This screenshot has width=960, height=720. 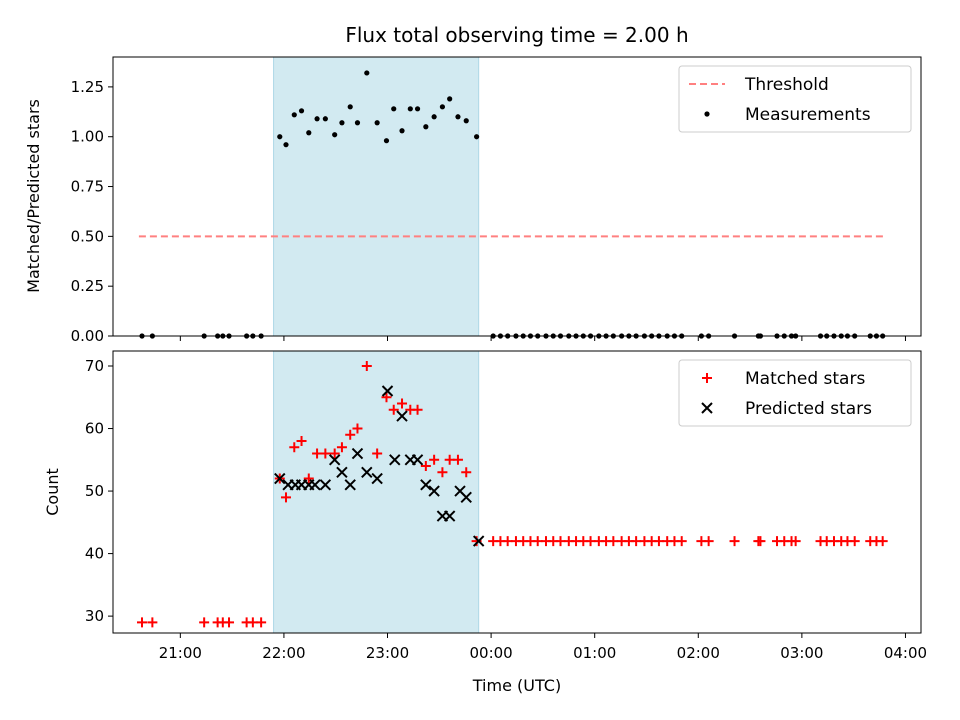 What do you see at coordinates (387, 653) in the screenshot?
I see `x-tick-label: 23:00` at bounding box center [387, 653].